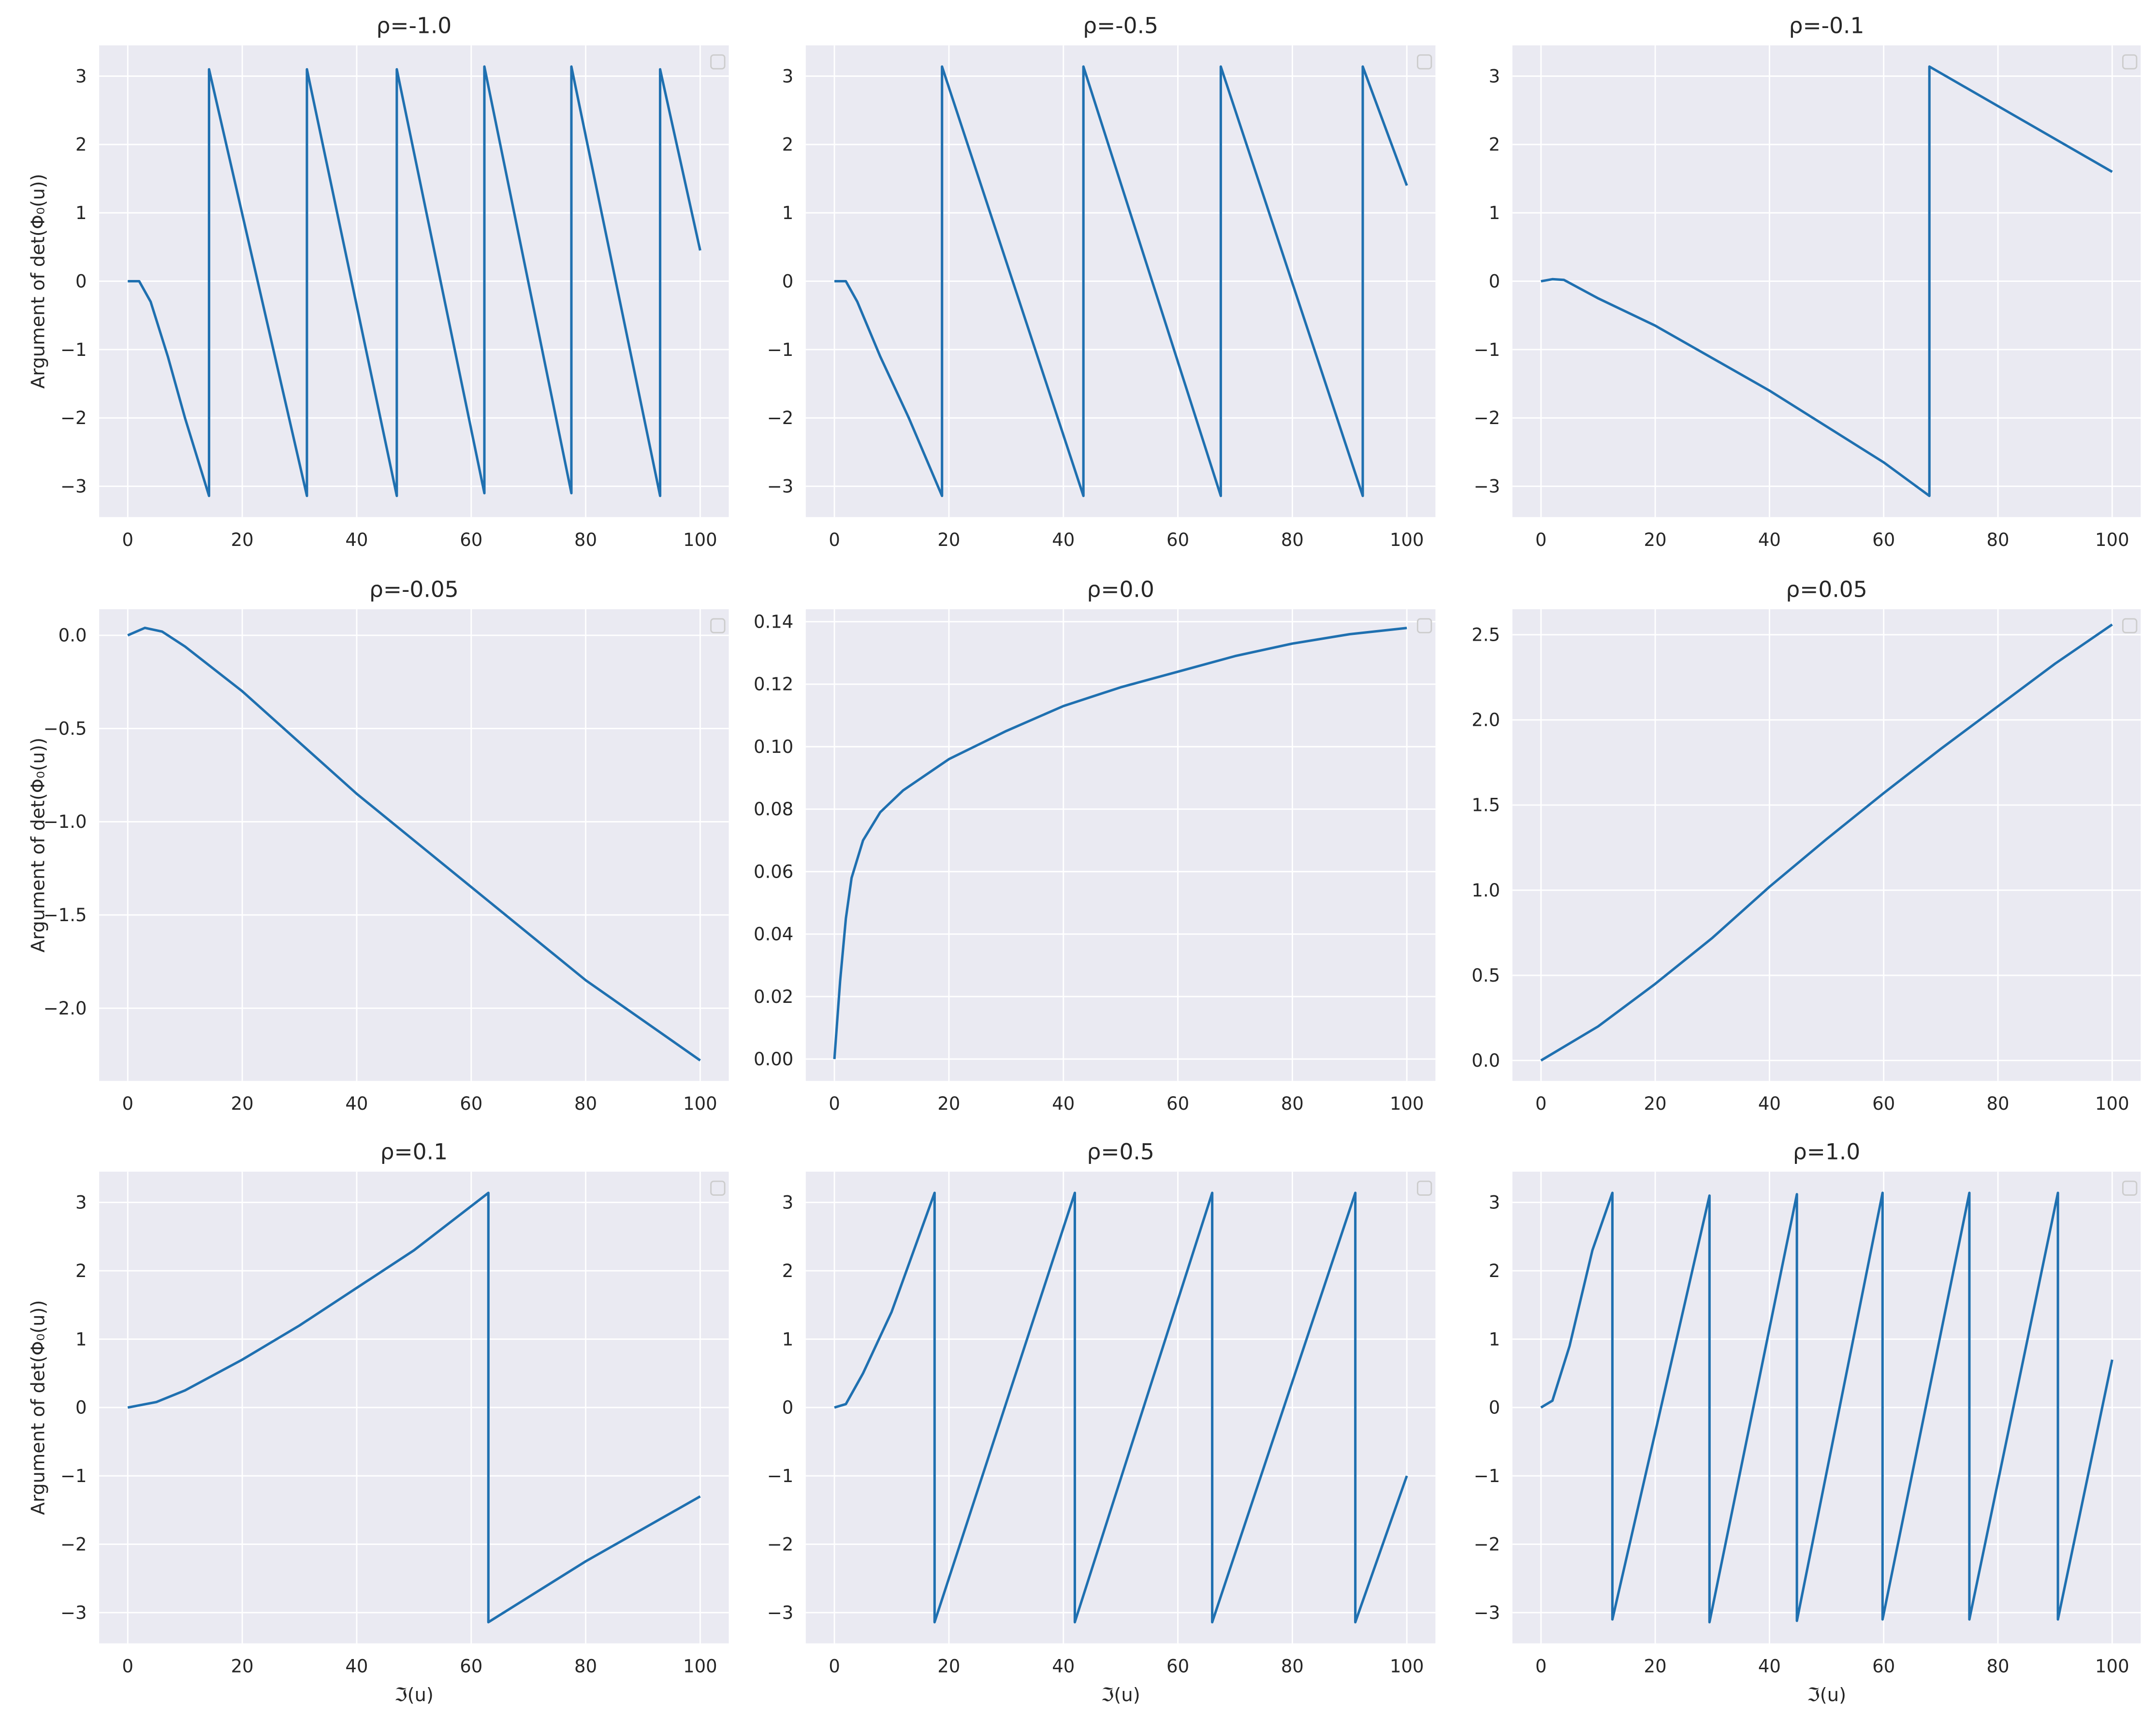 This screenshot has height=1719, width=2156. I want to click on chart-title: ρ=-0.05, so click(414, 589).